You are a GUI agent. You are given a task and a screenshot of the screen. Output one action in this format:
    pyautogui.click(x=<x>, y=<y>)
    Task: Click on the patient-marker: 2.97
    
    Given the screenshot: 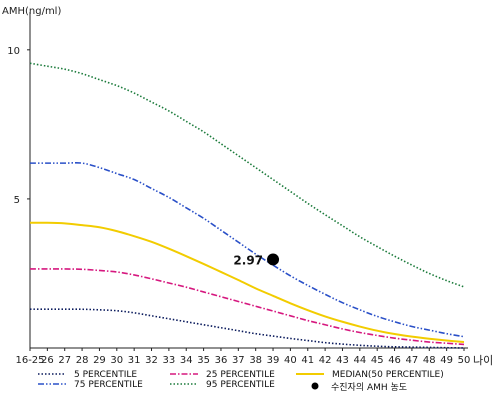 What is the action you would take?
    pyautogui.click(x=256, y=260)
    